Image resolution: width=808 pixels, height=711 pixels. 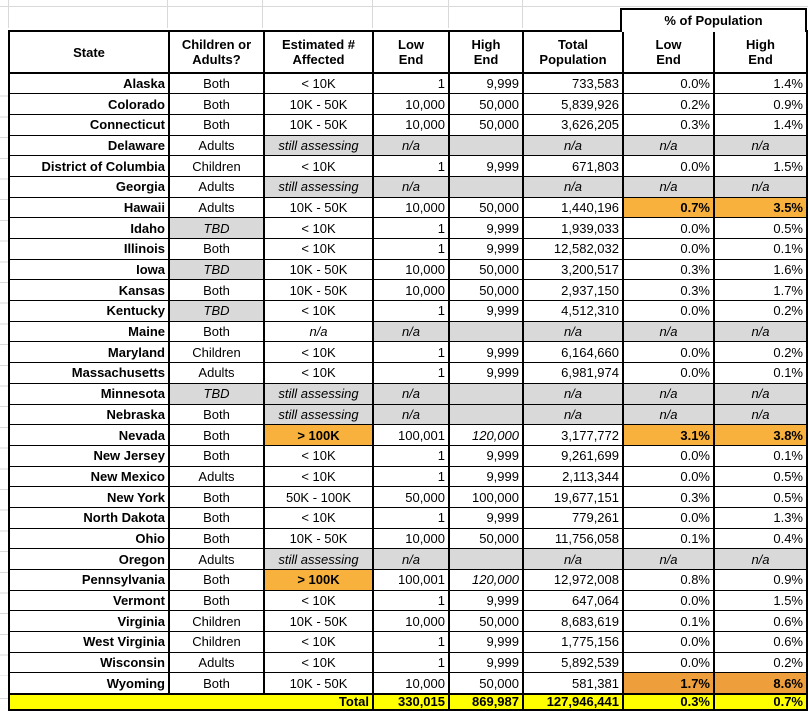 What do you see at coordinates (760, 701) in the screenshot?
I see `total-pct-high-end: 0.7%` at bounding box center [760, 701].